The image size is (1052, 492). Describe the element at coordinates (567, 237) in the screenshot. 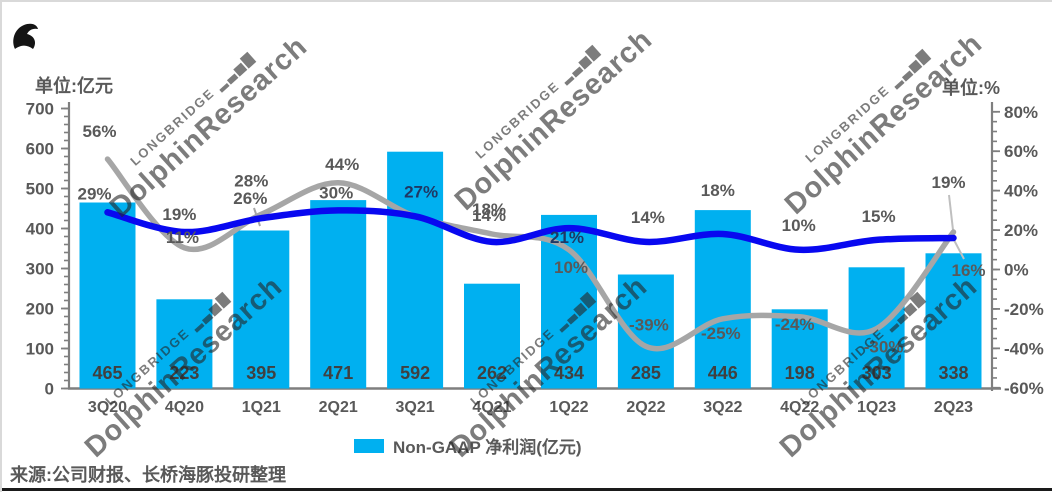

I see `blue-line-label: 21%` at that location.